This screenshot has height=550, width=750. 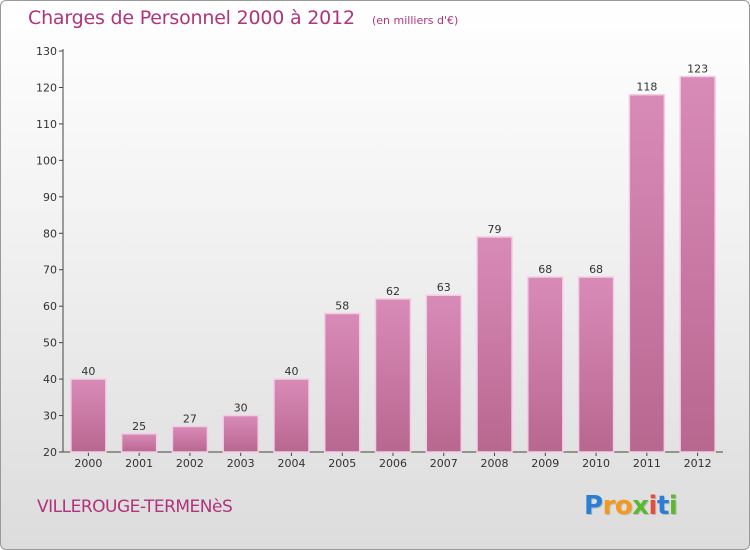 What do you see at coordinates (50, 233) in the screenshot?
I see `y-tick-label: 80` at bounding box center [50, 233].